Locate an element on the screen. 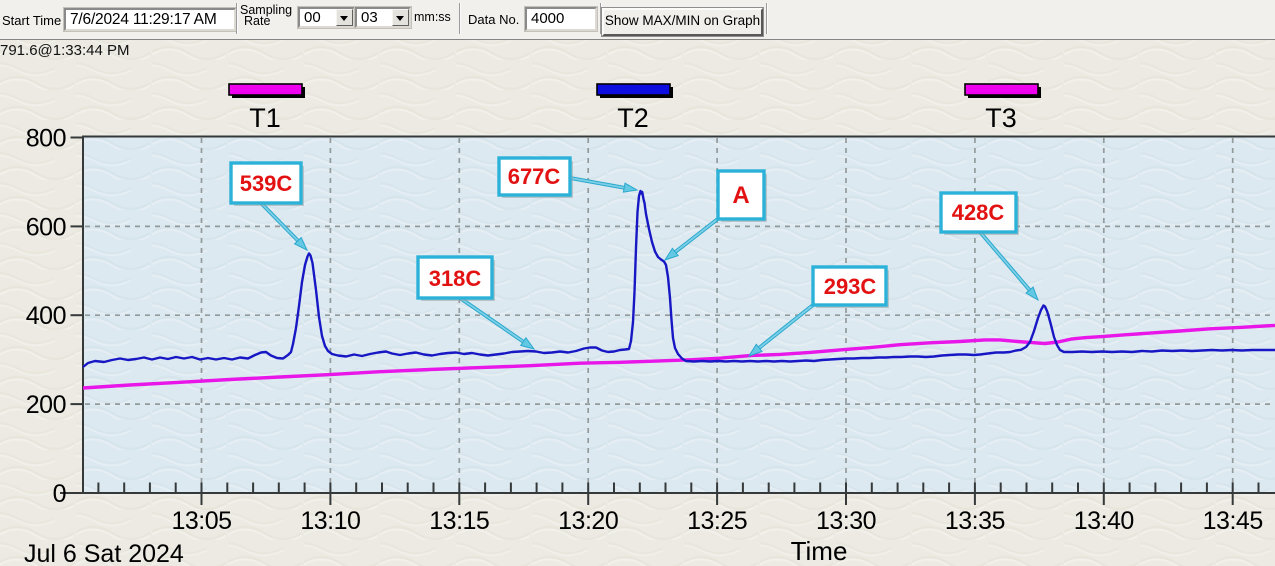  svg-text: 13:05 is located at coordinates (201, 521).